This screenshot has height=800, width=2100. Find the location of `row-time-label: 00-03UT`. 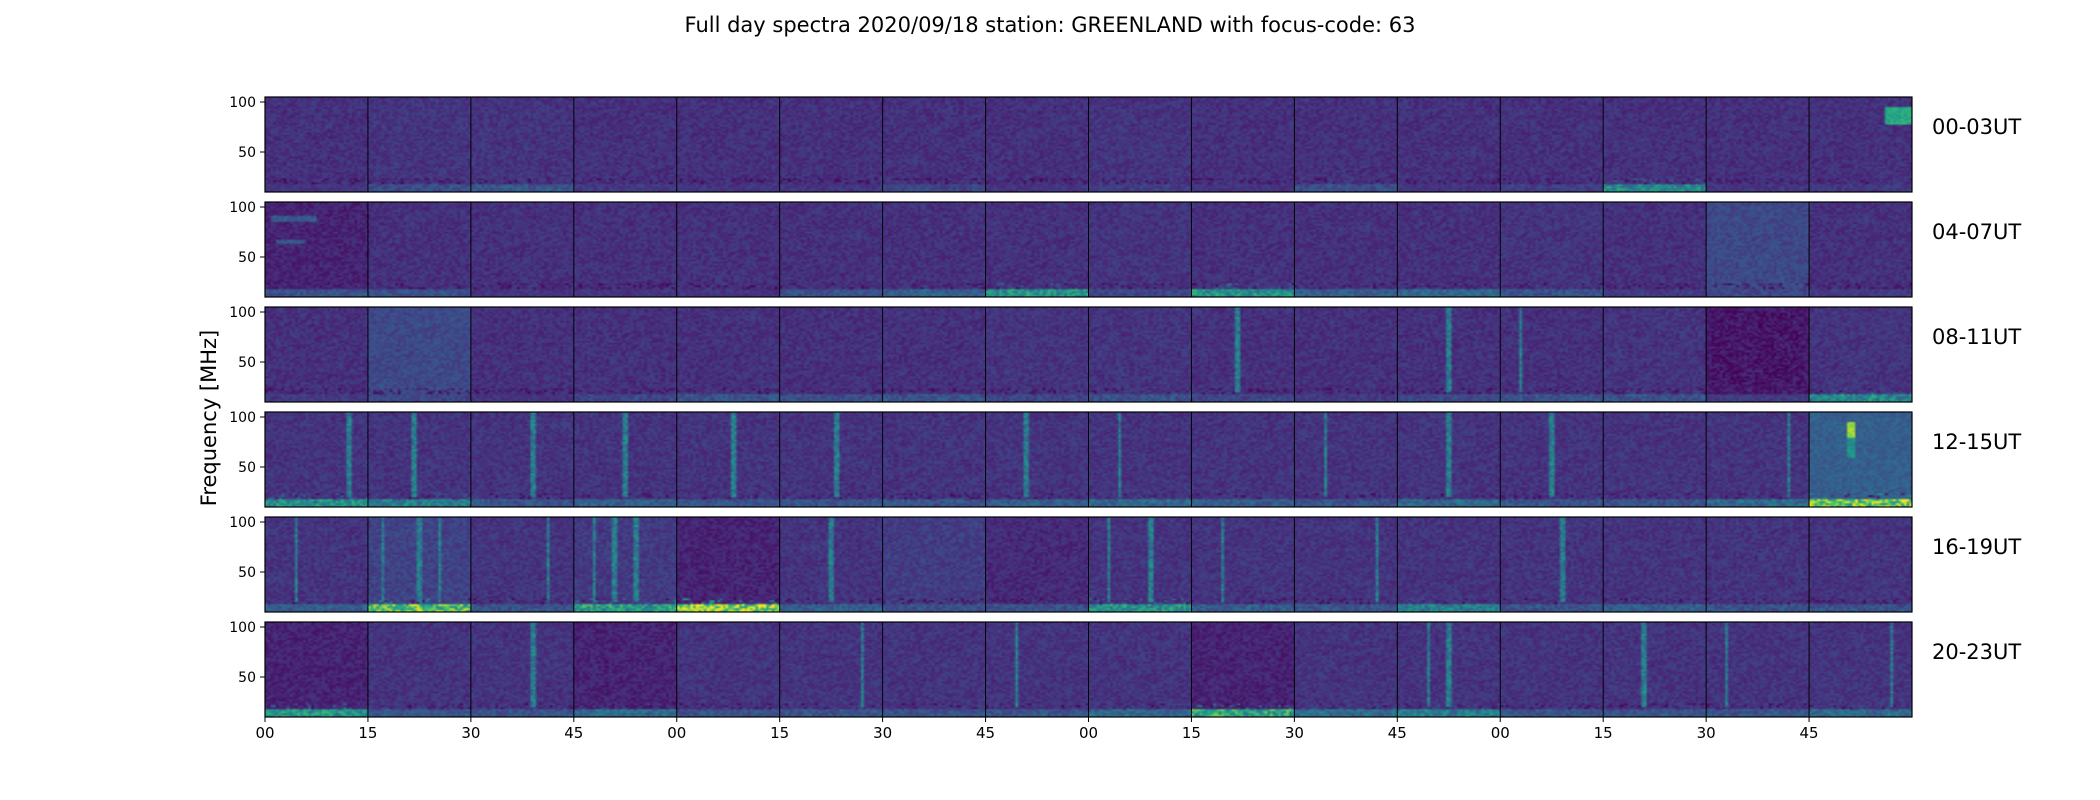

row-time-label: 00-03UT is located at coordinates (1976, 127).